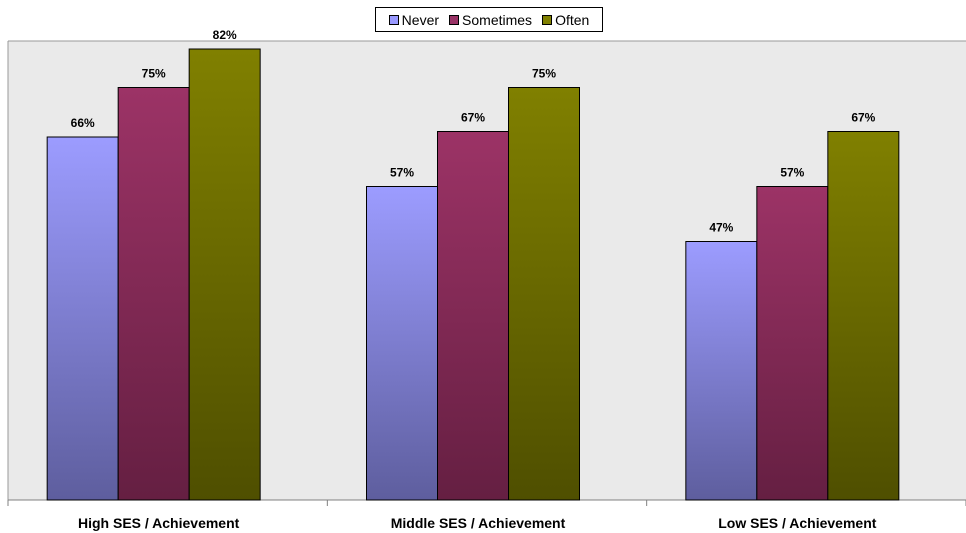 The height and width of the screenshot is (533, 966). Describe the element at coordinates (454, 19) in the screenshot. I see `legend-swatch-sometimes` at that location.